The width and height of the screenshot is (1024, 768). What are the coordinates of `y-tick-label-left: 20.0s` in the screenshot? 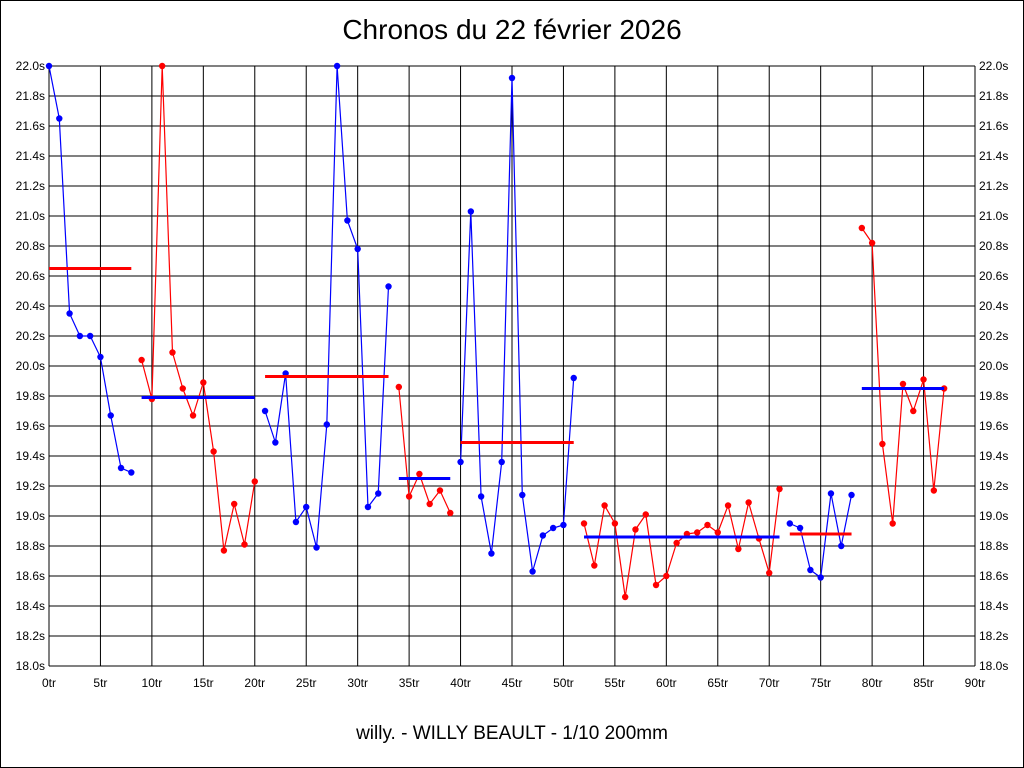 It's located at (30, 366).